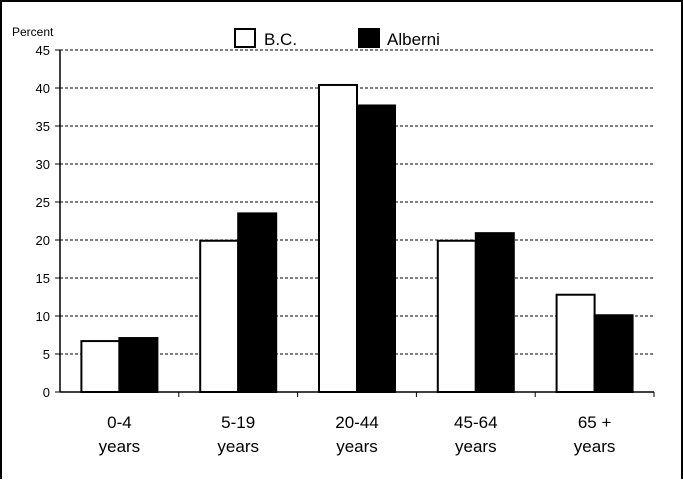 The width and height of the screenshot is (683, 486). What do you see at coordinates (337, 38) in the screenshot?
I see `legend: B.C. Alberni` at bounding box center [337, 38].